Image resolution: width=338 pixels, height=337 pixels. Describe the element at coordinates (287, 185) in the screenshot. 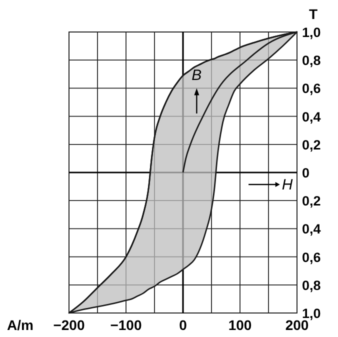

I see `annotation: H` at that location.